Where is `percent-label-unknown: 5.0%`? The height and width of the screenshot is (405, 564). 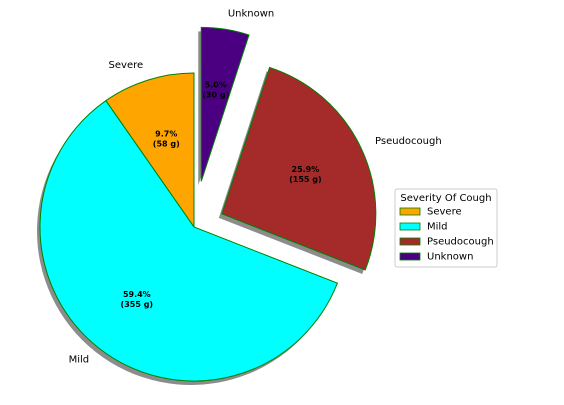 percent-label-unknown: 5.0% is located at coordinates (216, 85).